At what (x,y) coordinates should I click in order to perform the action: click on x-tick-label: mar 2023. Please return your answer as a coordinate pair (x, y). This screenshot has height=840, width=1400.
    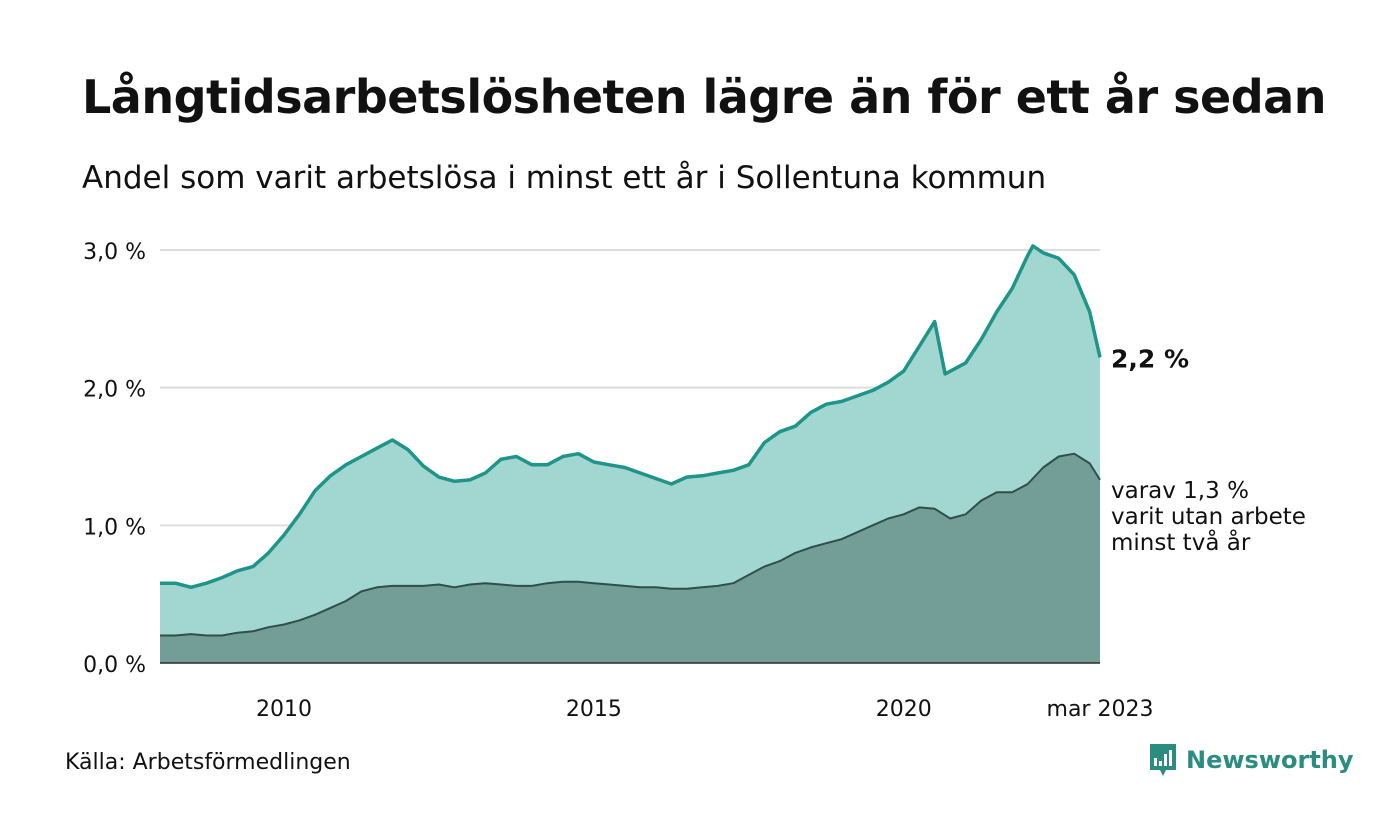
    Looking at the image, I should click on (1100, 709).